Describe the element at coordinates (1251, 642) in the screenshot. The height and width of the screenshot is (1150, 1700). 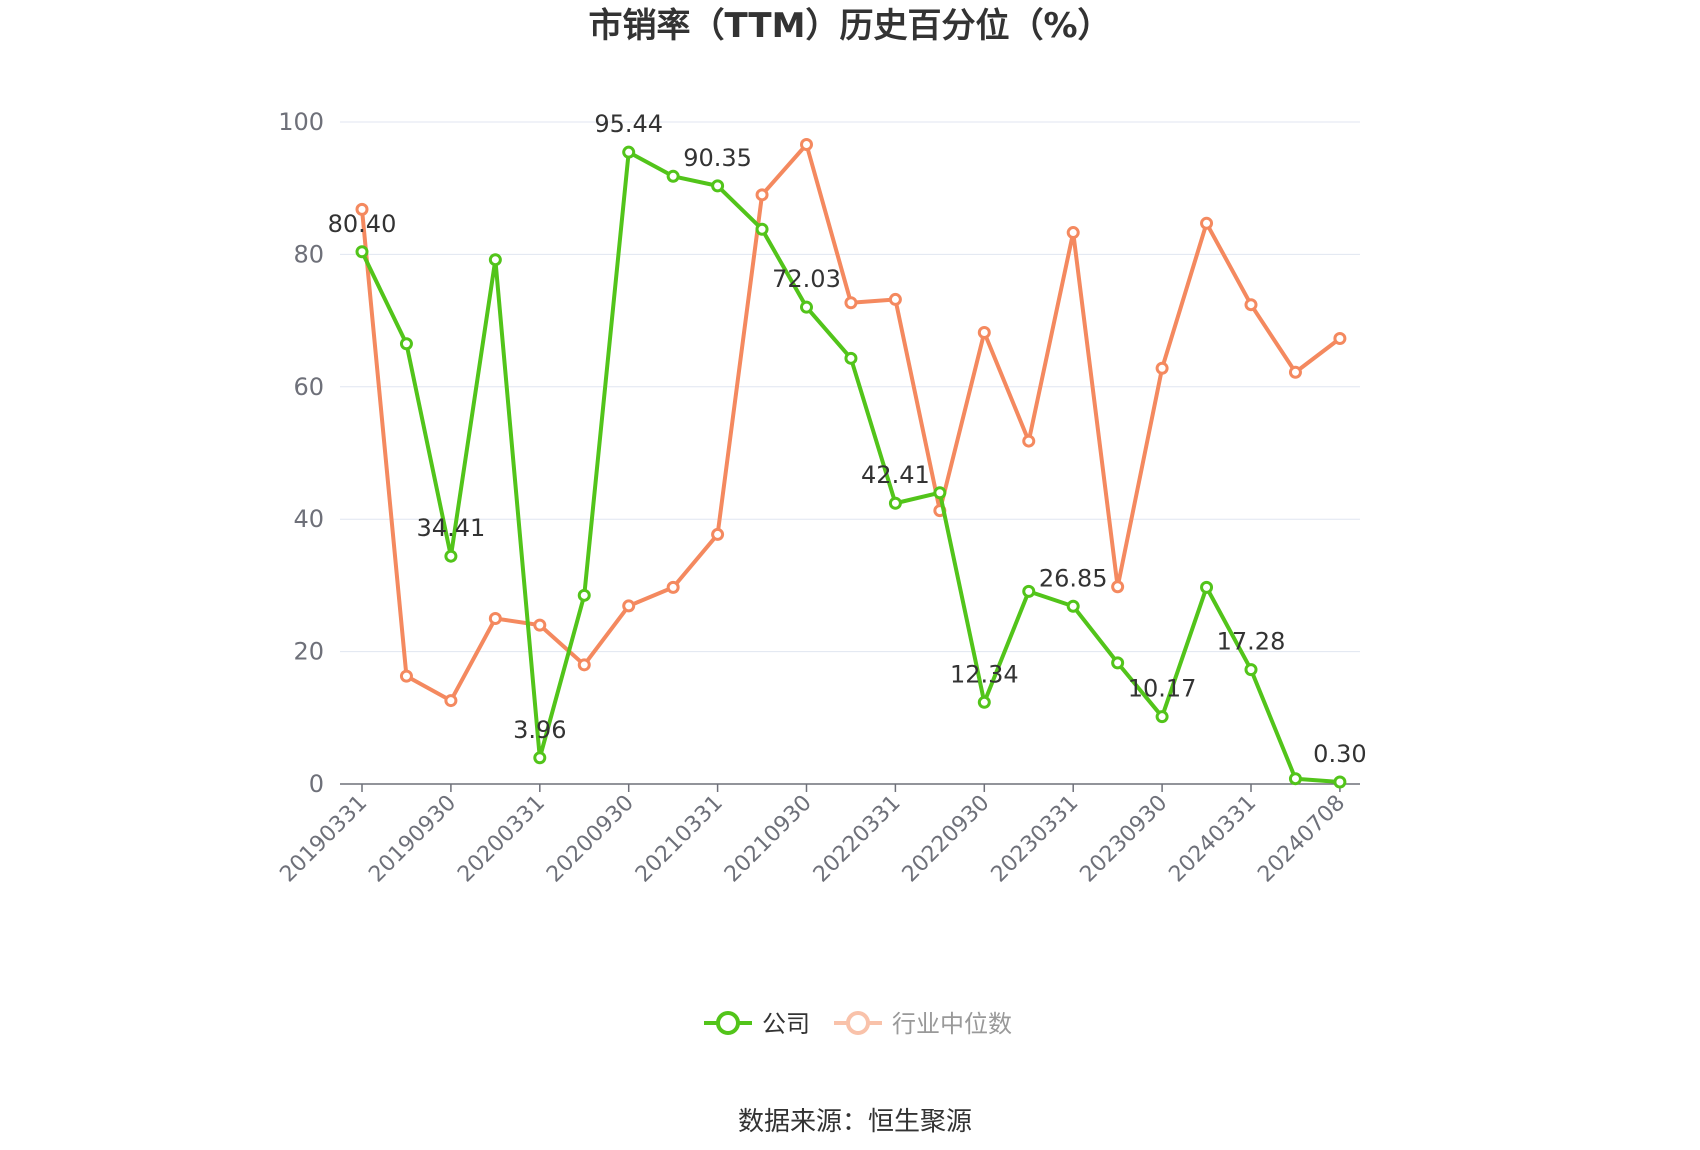
I see `data-label: 17.28` at that location.